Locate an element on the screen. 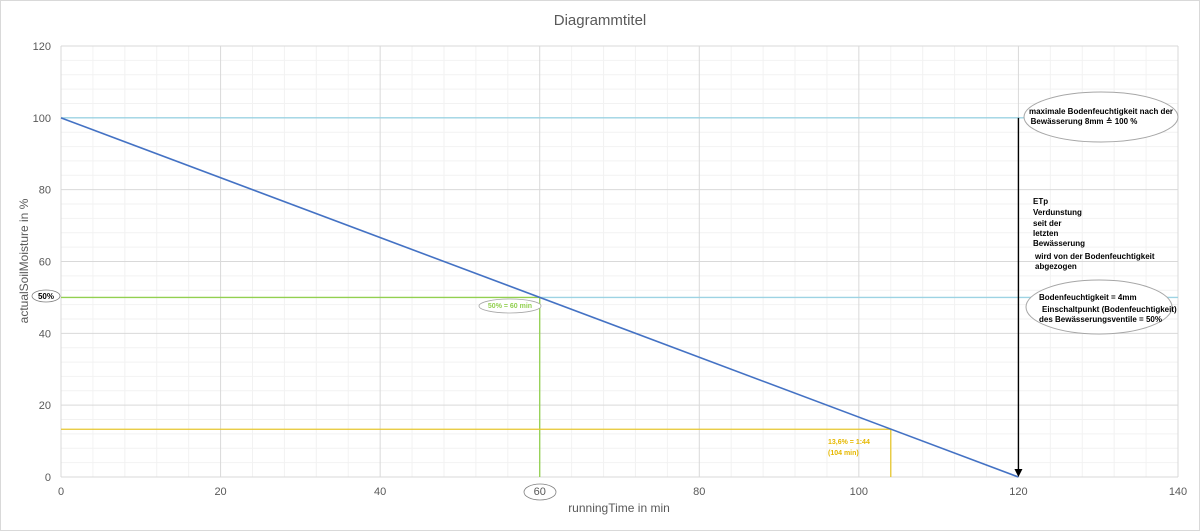 This screenshot has height=531, width=1200. y-tick-labels: 0 20 40 60 80 100 120 is located at coordinates (42, 262).